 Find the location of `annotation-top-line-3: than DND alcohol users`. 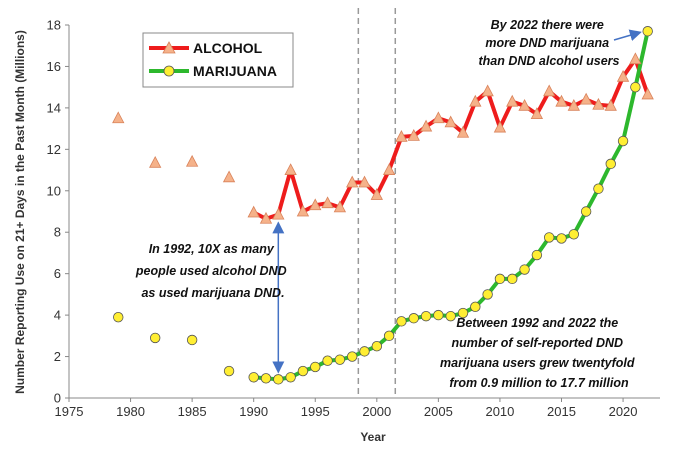

annotation-top-line-3: than DND alcohol users is located at coordinates (549, 61).